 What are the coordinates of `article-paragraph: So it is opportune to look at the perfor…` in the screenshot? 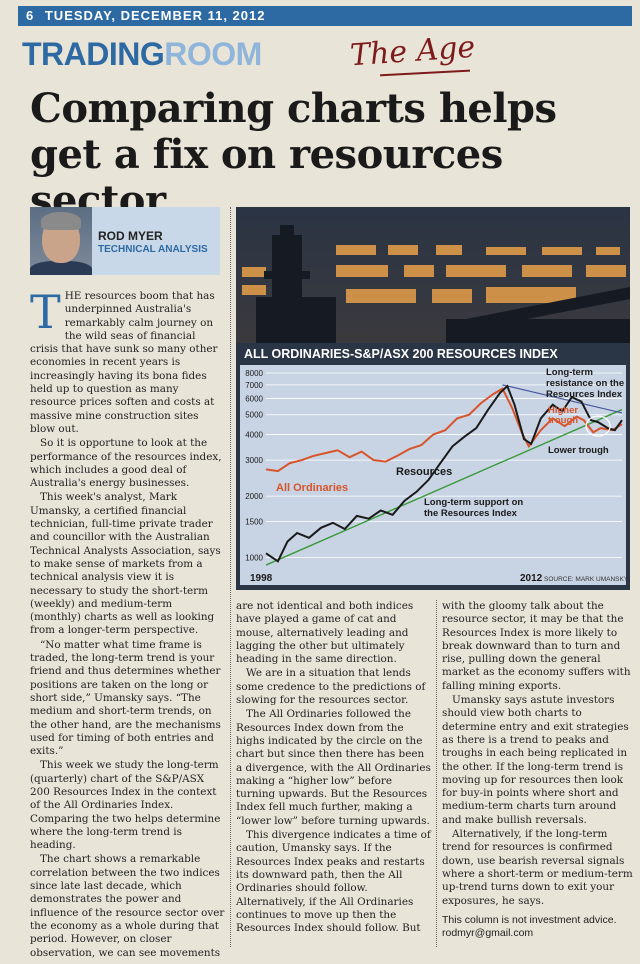 It's located at (126, 463).